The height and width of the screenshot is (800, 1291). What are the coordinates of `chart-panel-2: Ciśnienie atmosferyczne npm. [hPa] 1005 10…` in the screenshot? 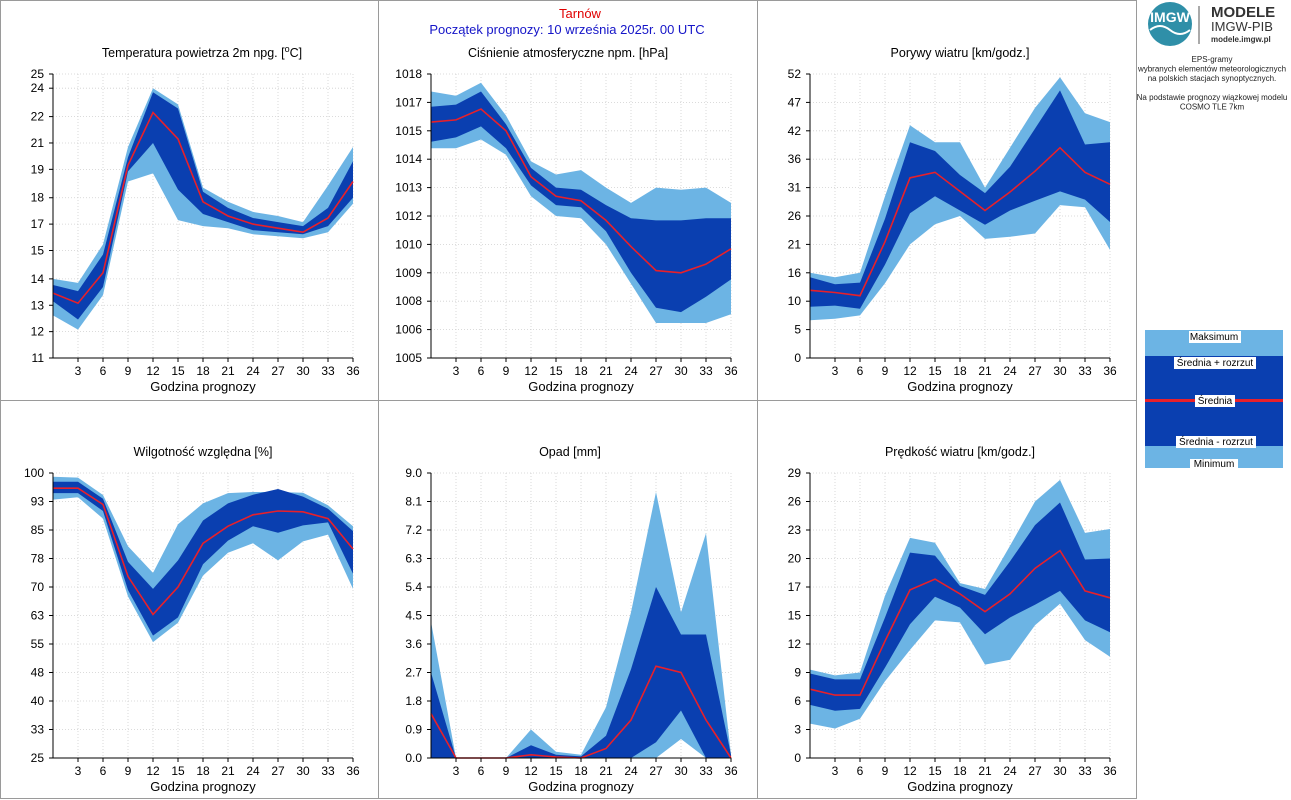 It's located at (566, 220).